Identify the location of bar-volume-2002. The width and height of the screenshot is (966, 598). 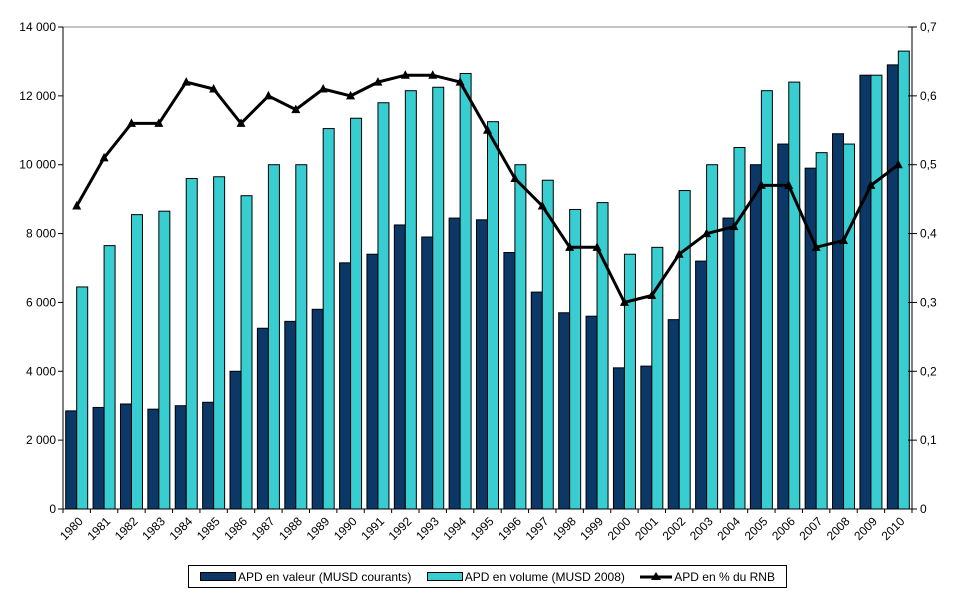
(684, 350).